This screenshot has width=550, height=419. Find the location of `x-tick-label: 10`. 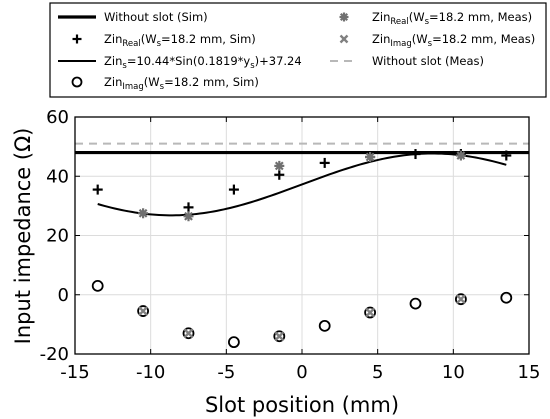

x-tick-label: 10 is located at coordinates (453, 372).